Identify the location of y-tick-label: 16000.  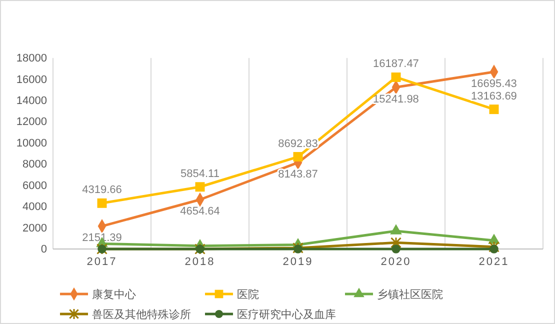
(31, 80).